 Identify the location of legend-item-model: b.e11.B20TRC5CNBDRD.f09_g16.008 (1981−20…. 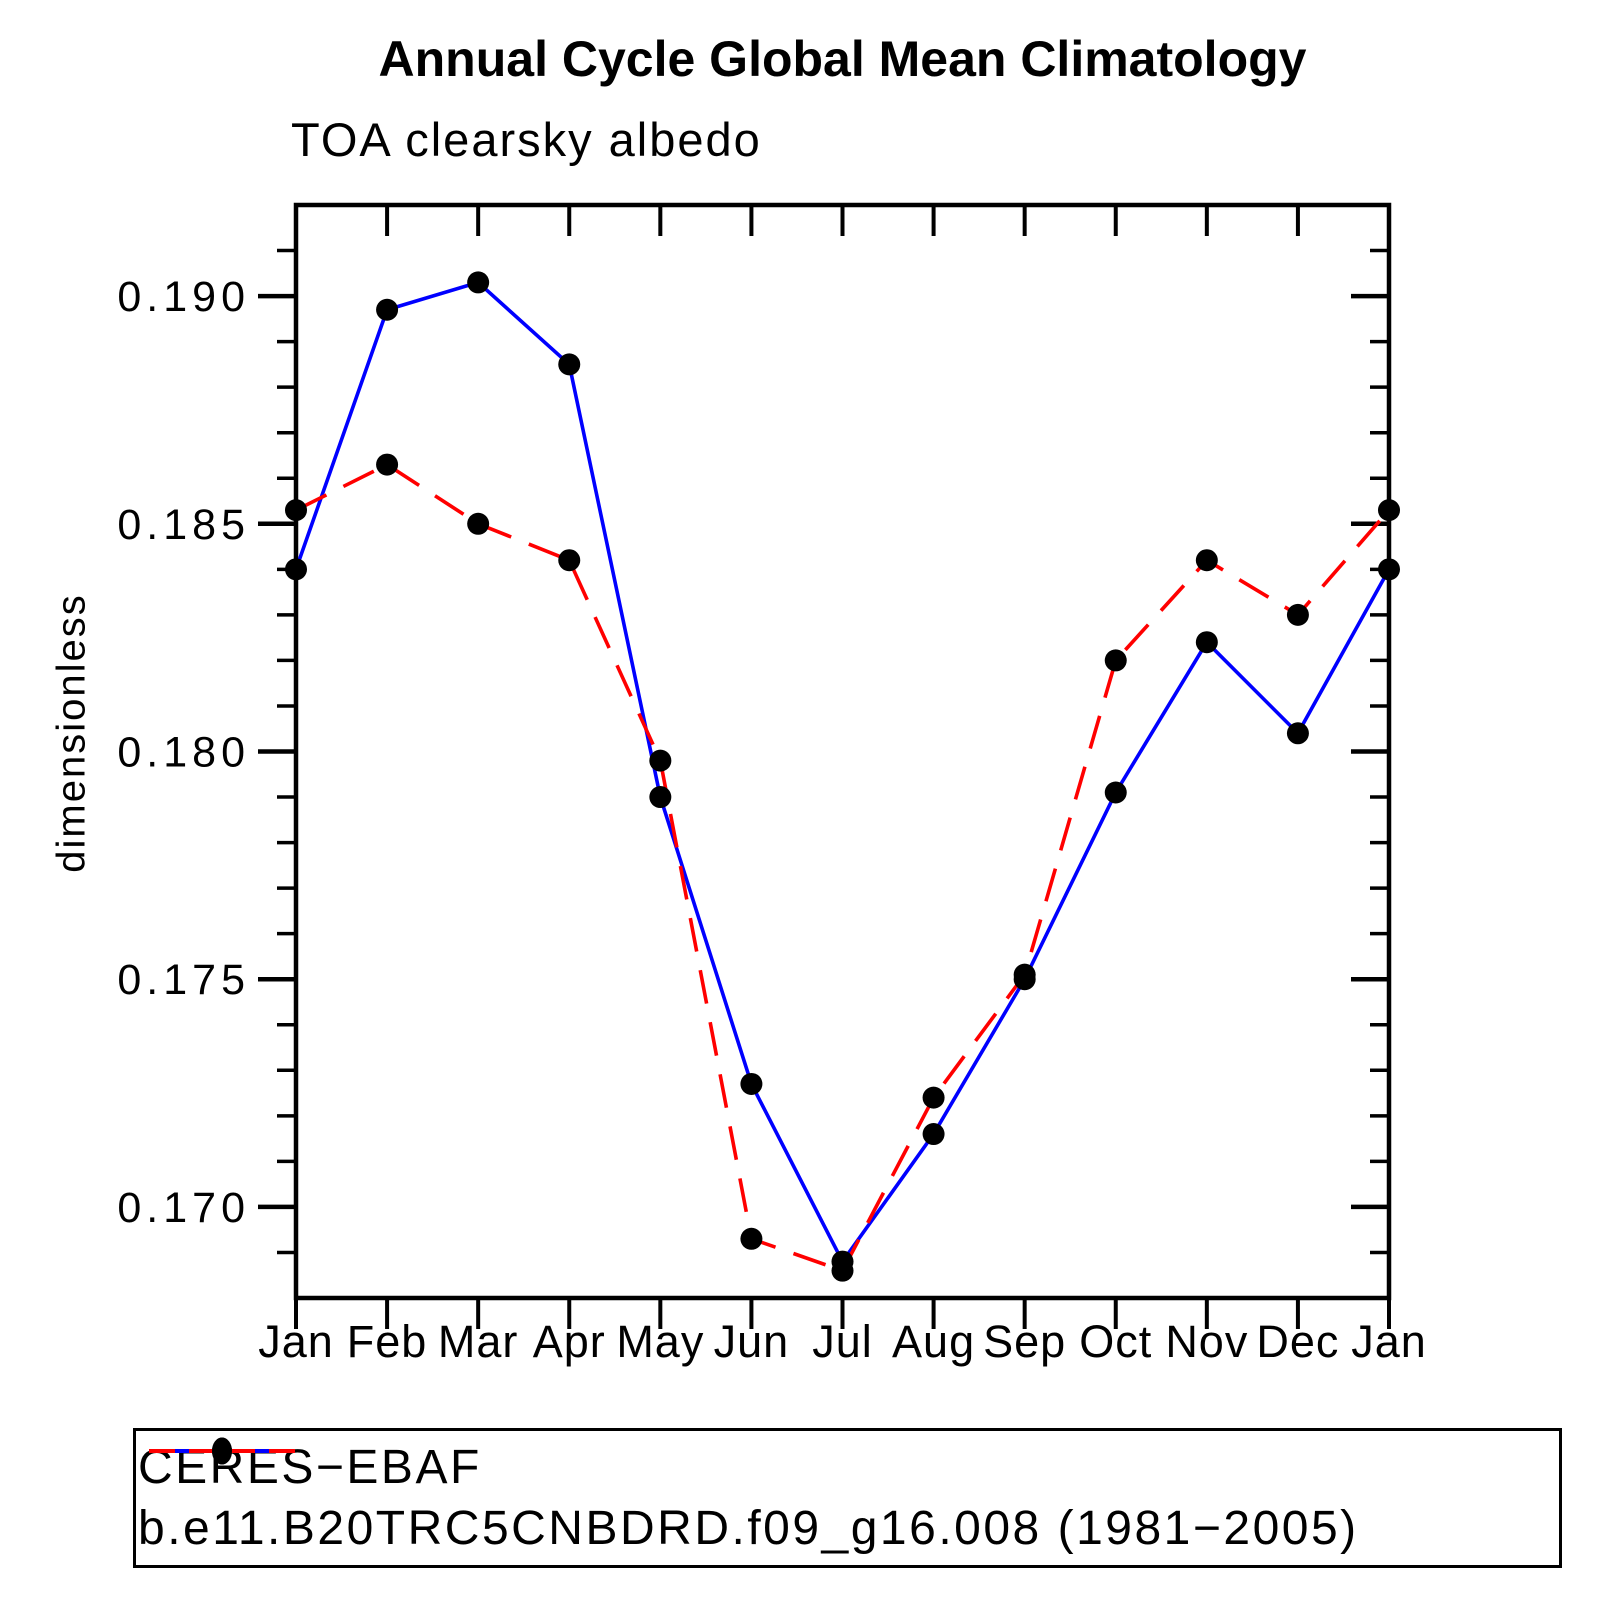
(847, 1498).